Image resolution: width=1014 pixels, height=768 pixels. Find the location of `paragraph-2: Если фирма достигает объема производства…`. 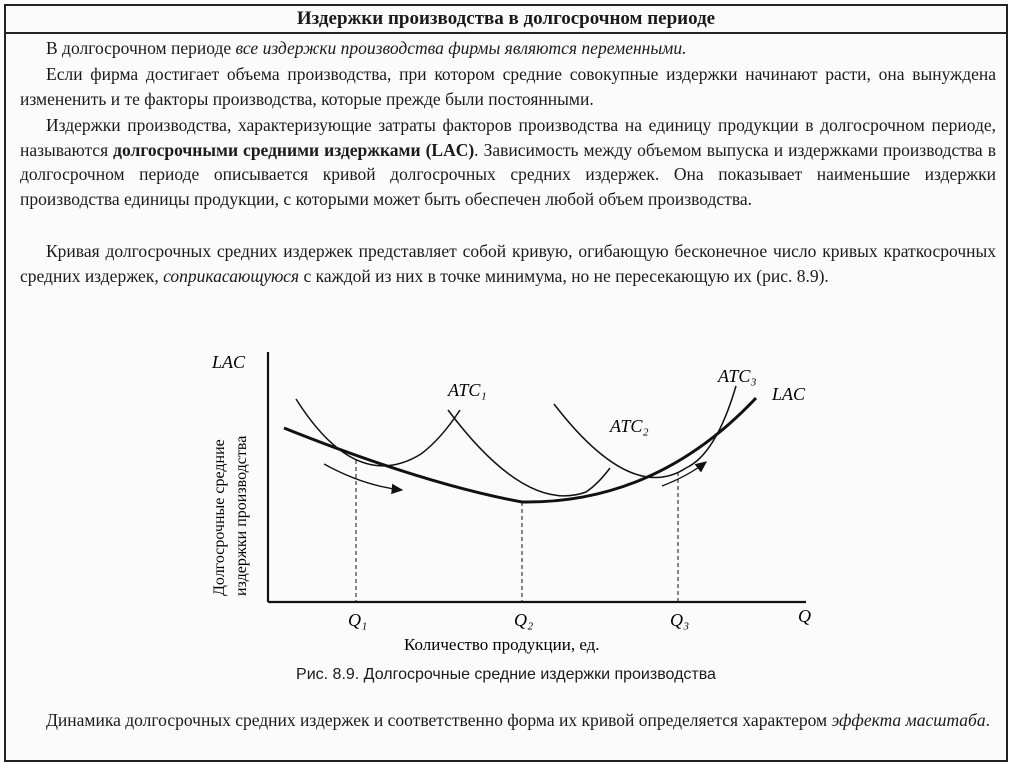

paragraph-2: Если фирма достигает объема производства… is located at coordinates (508, 86).